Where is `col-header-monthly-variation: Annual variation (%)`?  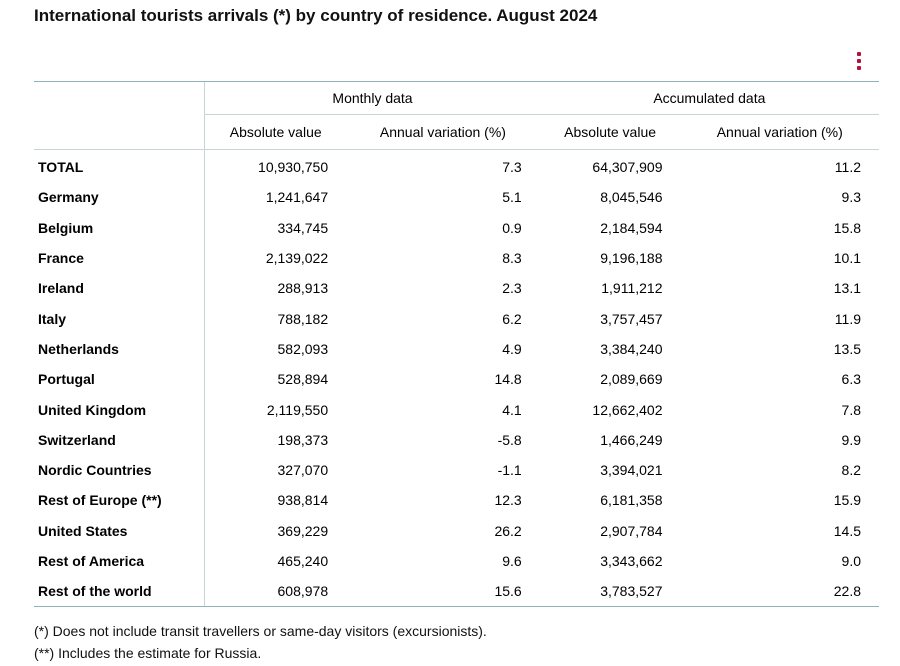 col-header-monthly-variation: Annual variation (%) is located at coordinates (443, 132).